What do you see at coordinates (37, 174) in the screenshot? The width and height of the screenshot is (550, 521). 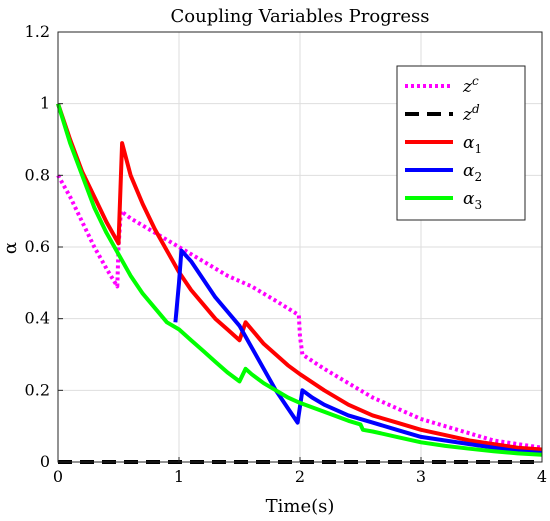 I see `y-tick-label: 0.8` at bounding box center [37, 174].